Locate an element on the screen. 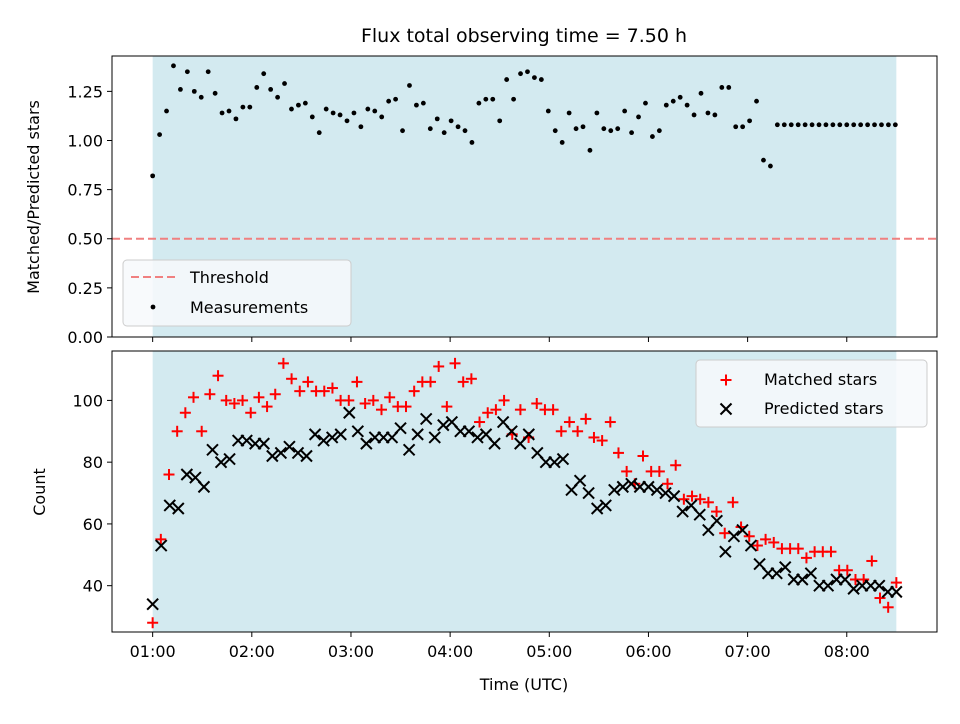  y-tick-label: 100 is located at coordinates (87, 400).